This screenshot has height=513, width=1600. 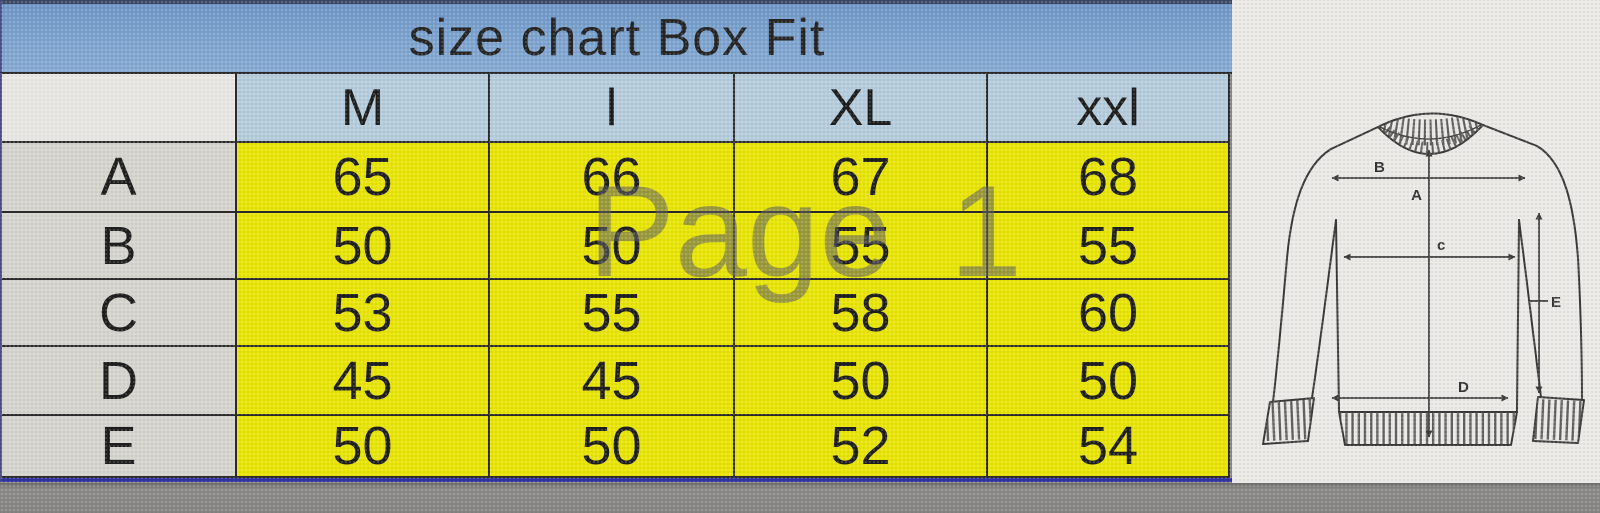 What do you see at coordinates (1379, 167) in the screenshot?
I see `measure-label-b: B` at bounding box center [1379, 167].